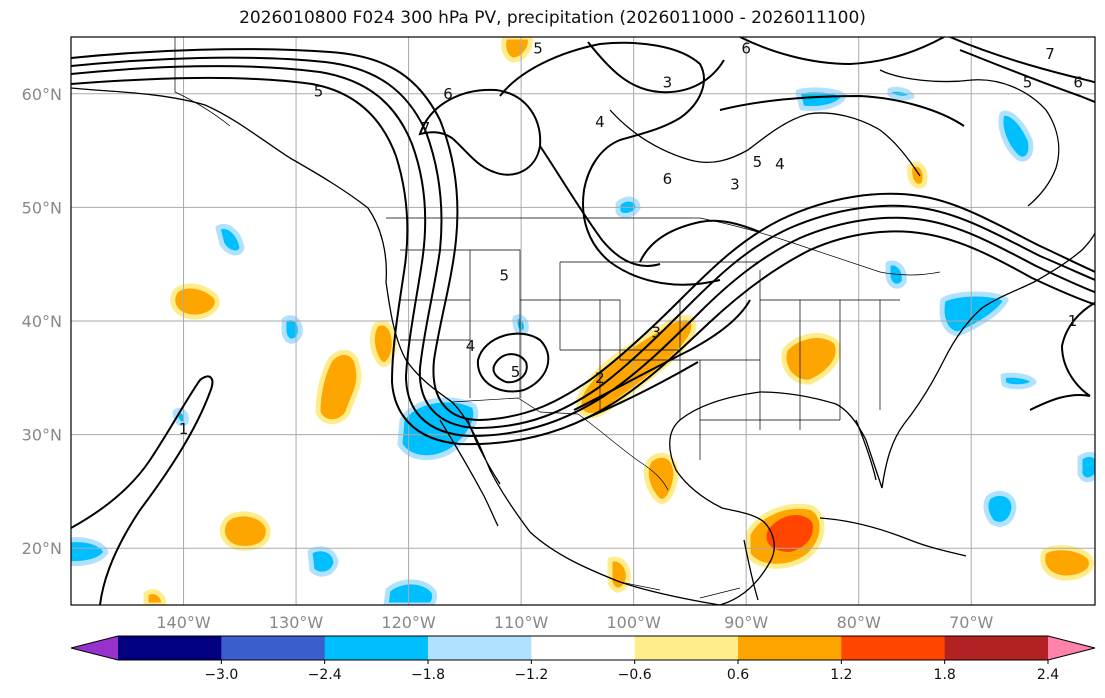 This screenshot has width=1105, height=698. What do you see at coordinates (789, 533) in the screenshot?
I see `precip-core` at bounding box center [789, 533].